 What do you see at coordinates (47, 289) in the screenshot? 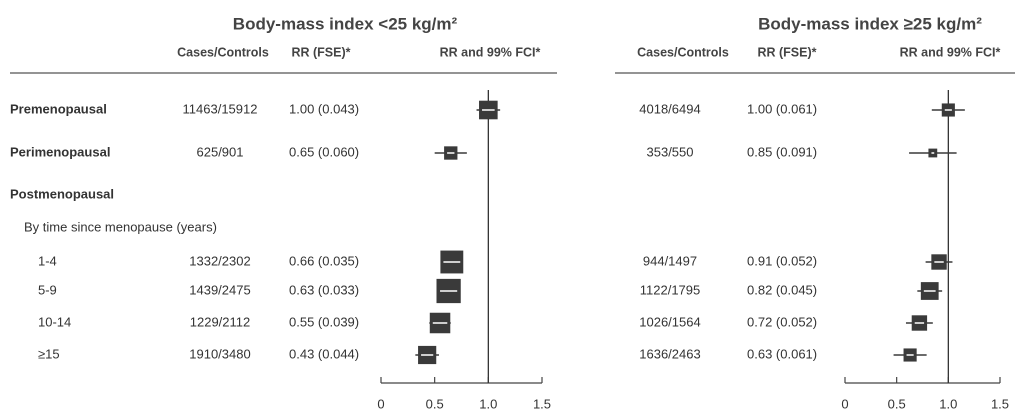
I see `row-label: 5-9` at bounding box center [47, 289].